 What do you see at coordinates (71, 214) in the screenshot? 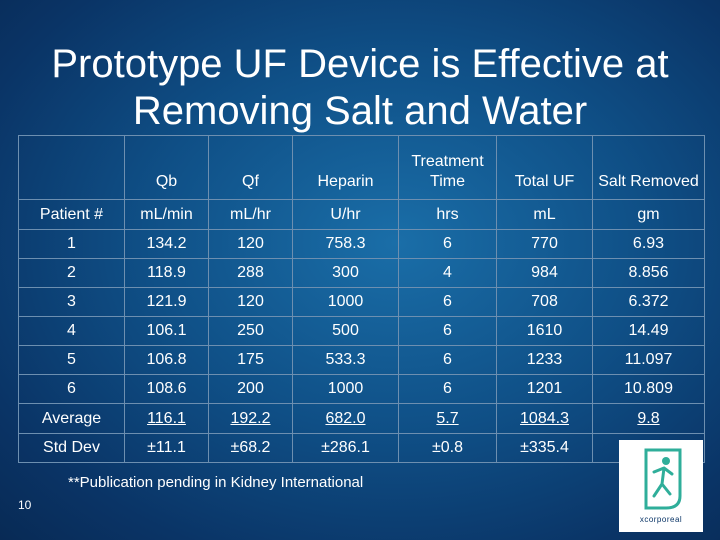
I see `table-units-cell: Patient #` at bounding box center [71, 214].